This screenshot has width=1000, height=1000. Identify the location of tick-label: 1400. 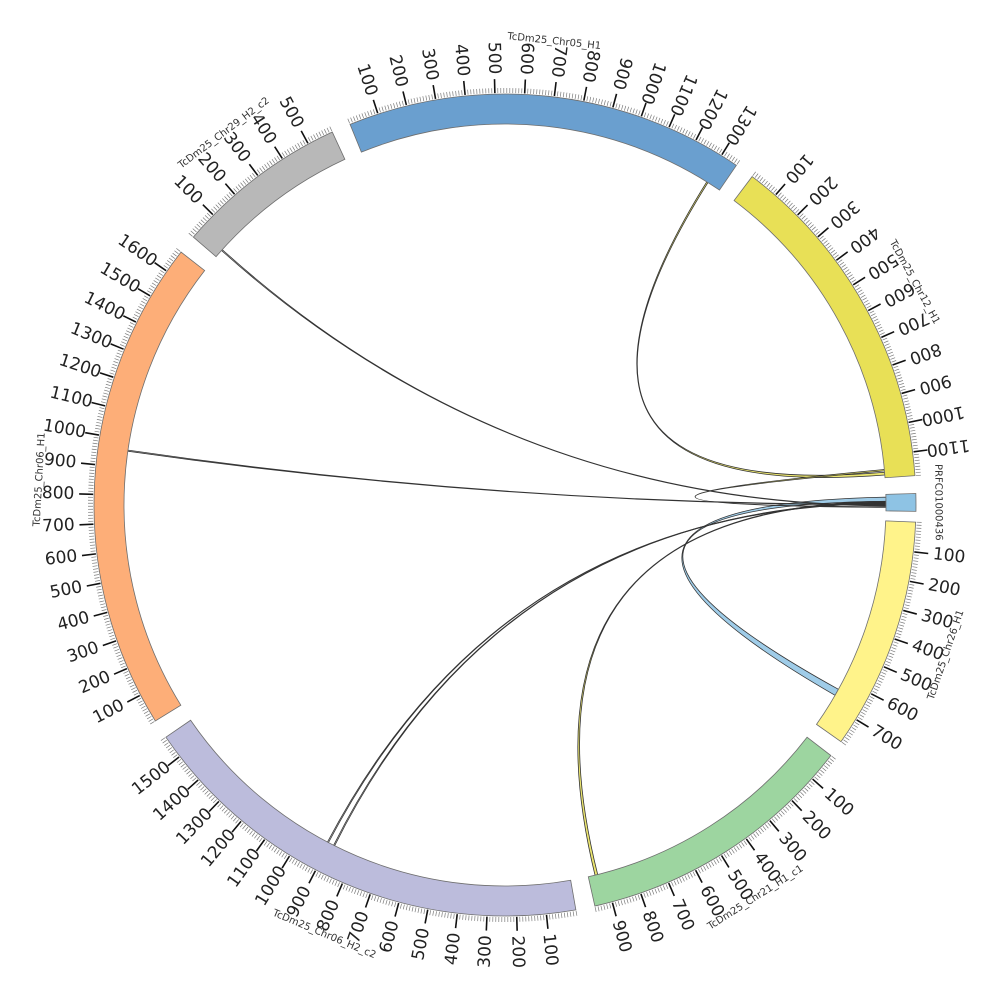
(105, 306).